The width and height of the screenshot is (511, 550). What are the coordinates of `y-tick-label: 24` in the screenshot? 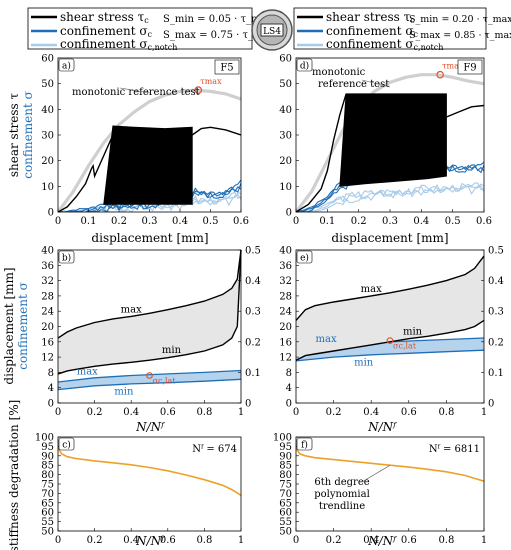 It's located at (285, 312).